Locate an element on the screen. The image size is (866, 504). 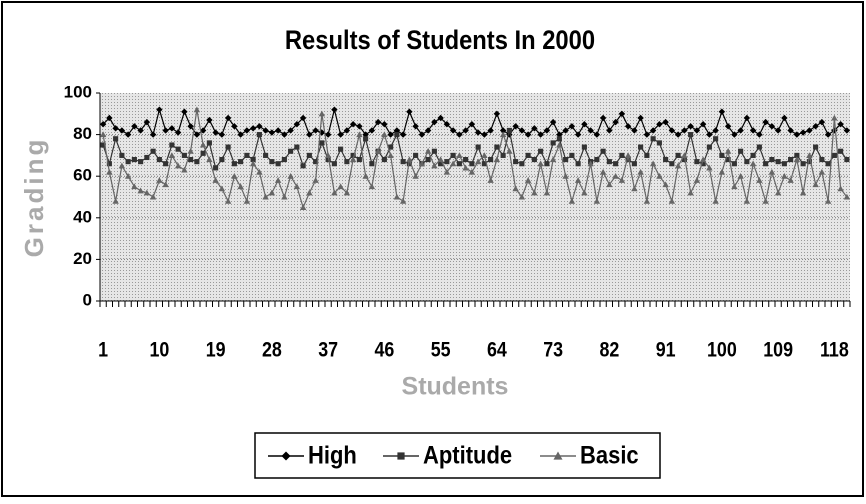
x-tick-label: 1 is located at coordinates (103, 350).